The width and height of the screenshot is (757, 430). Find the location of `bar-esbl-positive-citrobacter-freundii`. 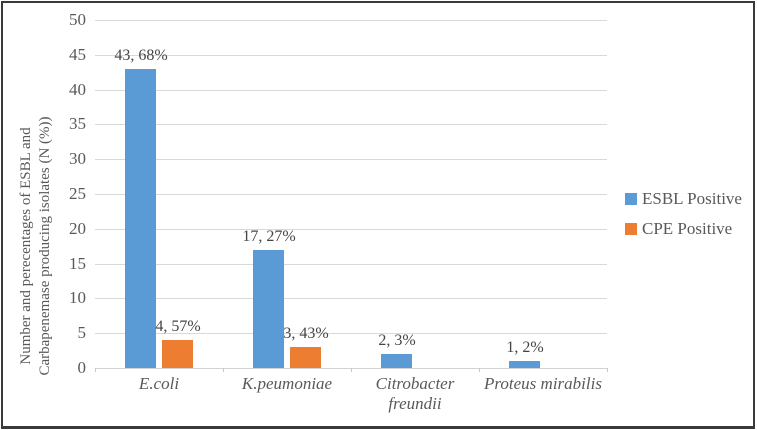

bar-esbl-positive-citrobacter-freundii is located at coordinates (396, 361).